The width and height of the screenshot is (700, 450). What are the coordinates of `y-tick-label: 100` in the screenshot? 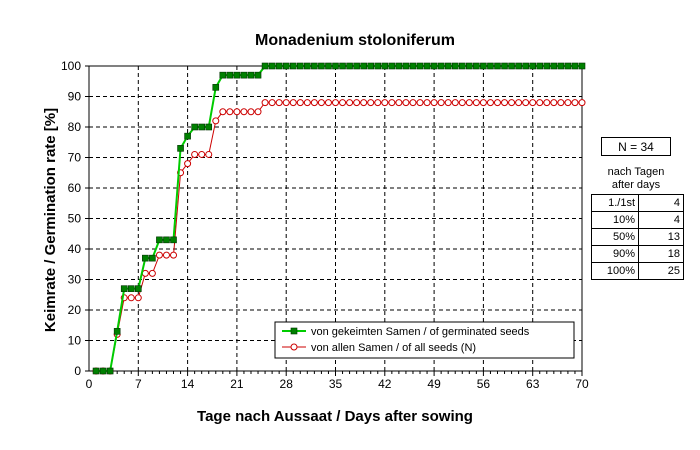 It's located at (71, 66).